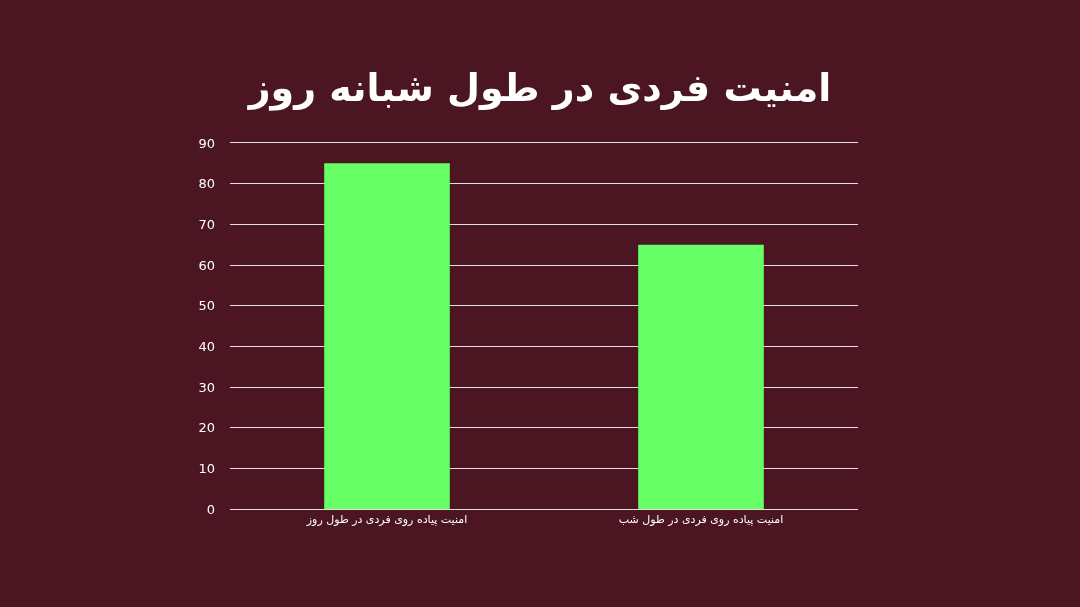 The height and width of the screenshot is (607, 1080). Describe the element at coordinates (206, 346) in the screenshot. I see `y-tick-label: 40` at that location.